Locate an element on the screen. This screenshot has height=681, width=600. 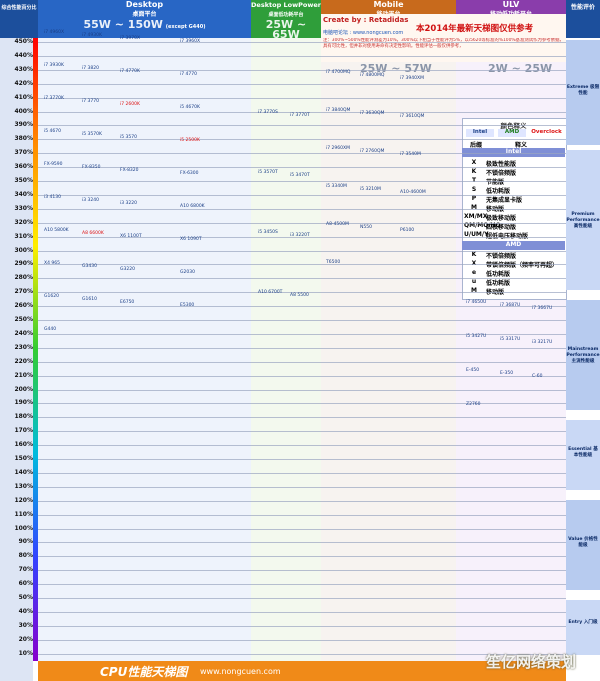
y-tick-label: 390% is located at coordinates (23, 125).